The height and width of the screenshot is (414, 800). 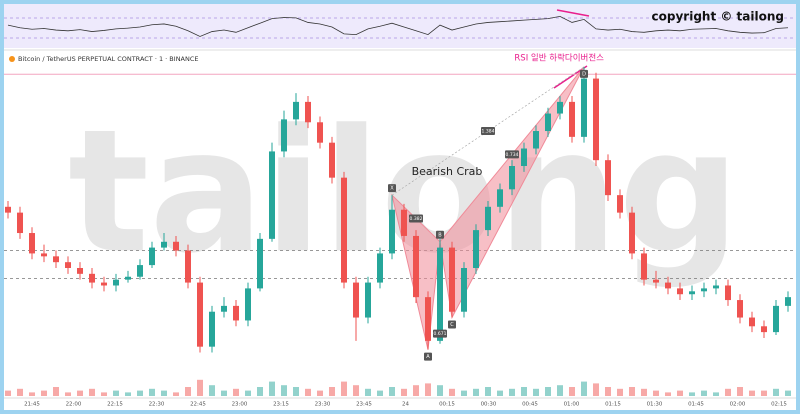 I want to click on x-tick-label: 01:45, so click(x=696, y=405).